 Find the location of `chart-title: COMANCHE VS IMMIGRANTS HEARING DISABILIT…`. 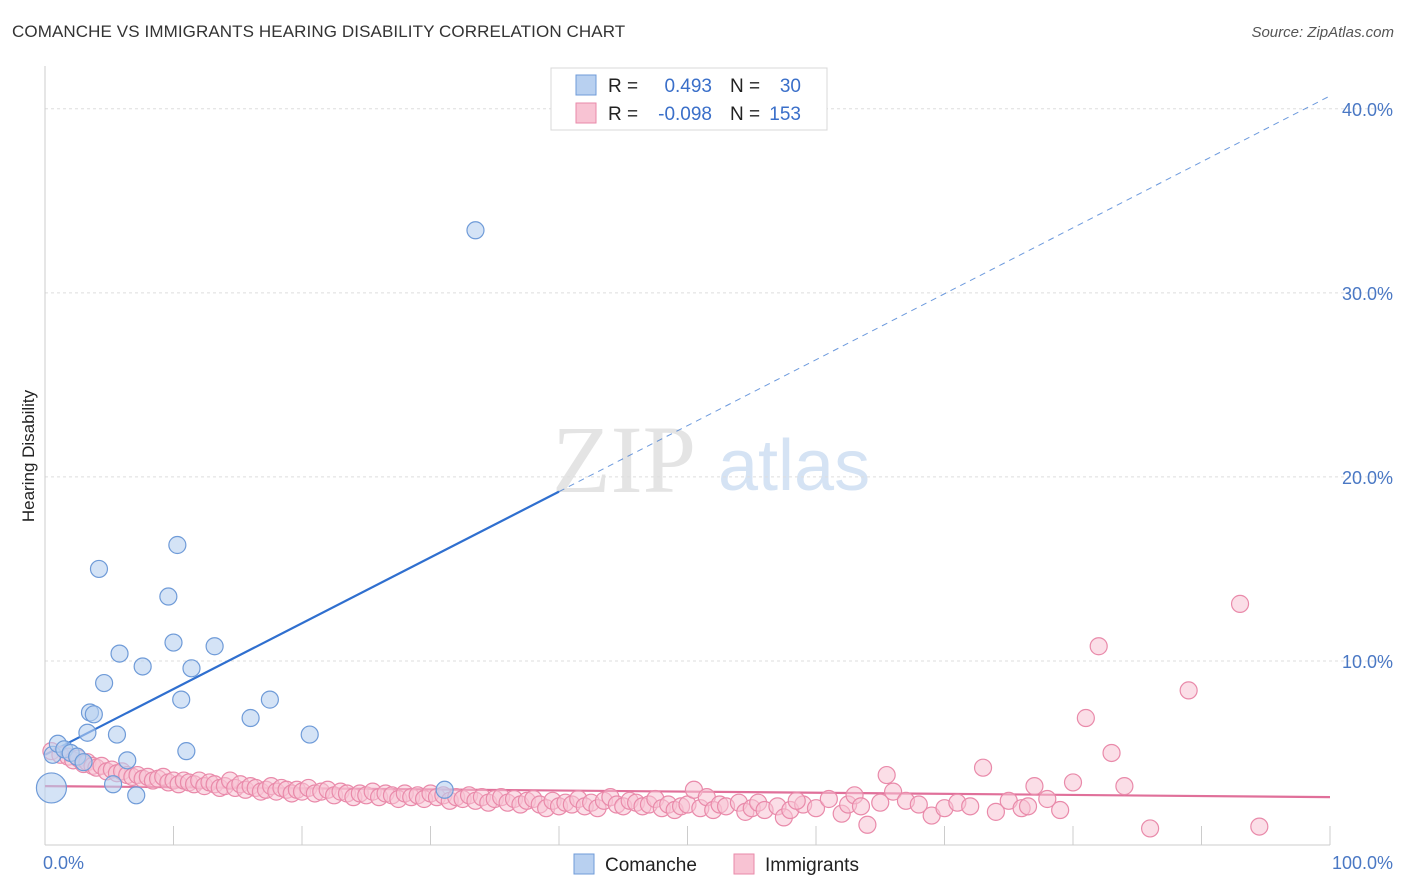

chart-title: COMANCHE VS IMMIGRANTS HEARING DISABILIT… is located at coordinates (319, 31).